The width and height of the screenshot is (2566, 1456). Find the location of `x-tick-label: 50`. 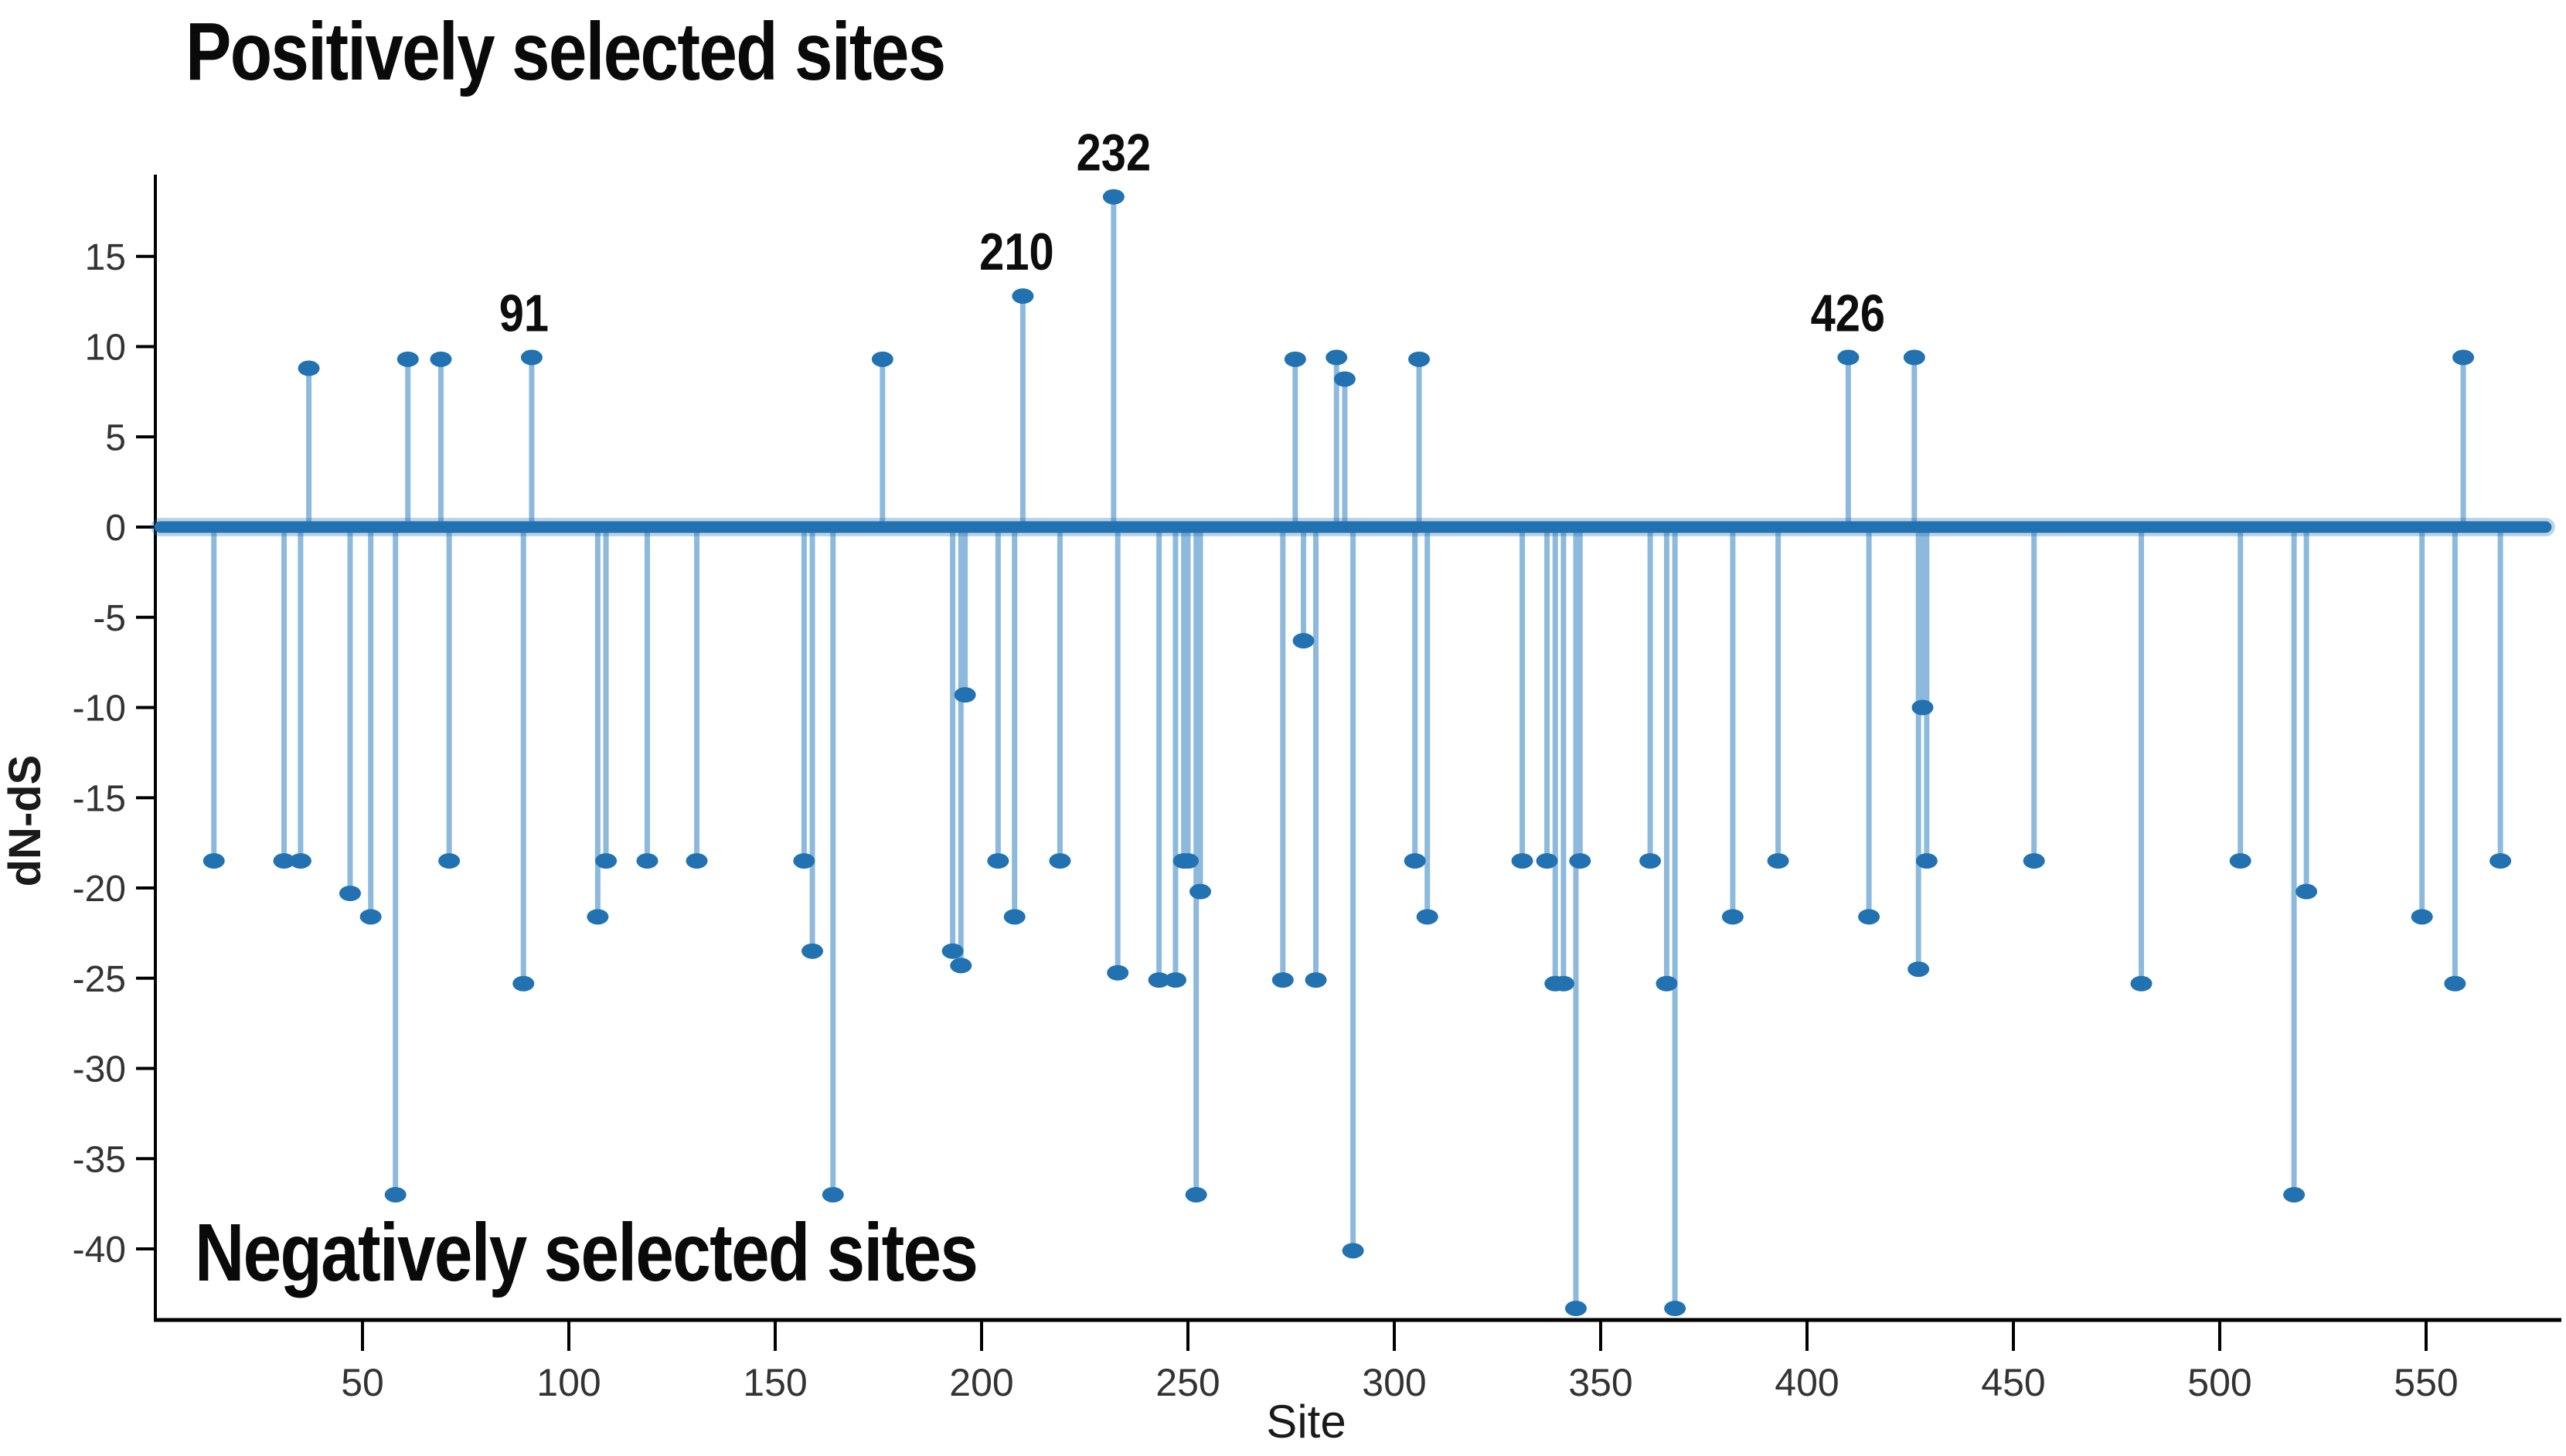

x-tick-label: 50 is located at coordinates (362, 1383).